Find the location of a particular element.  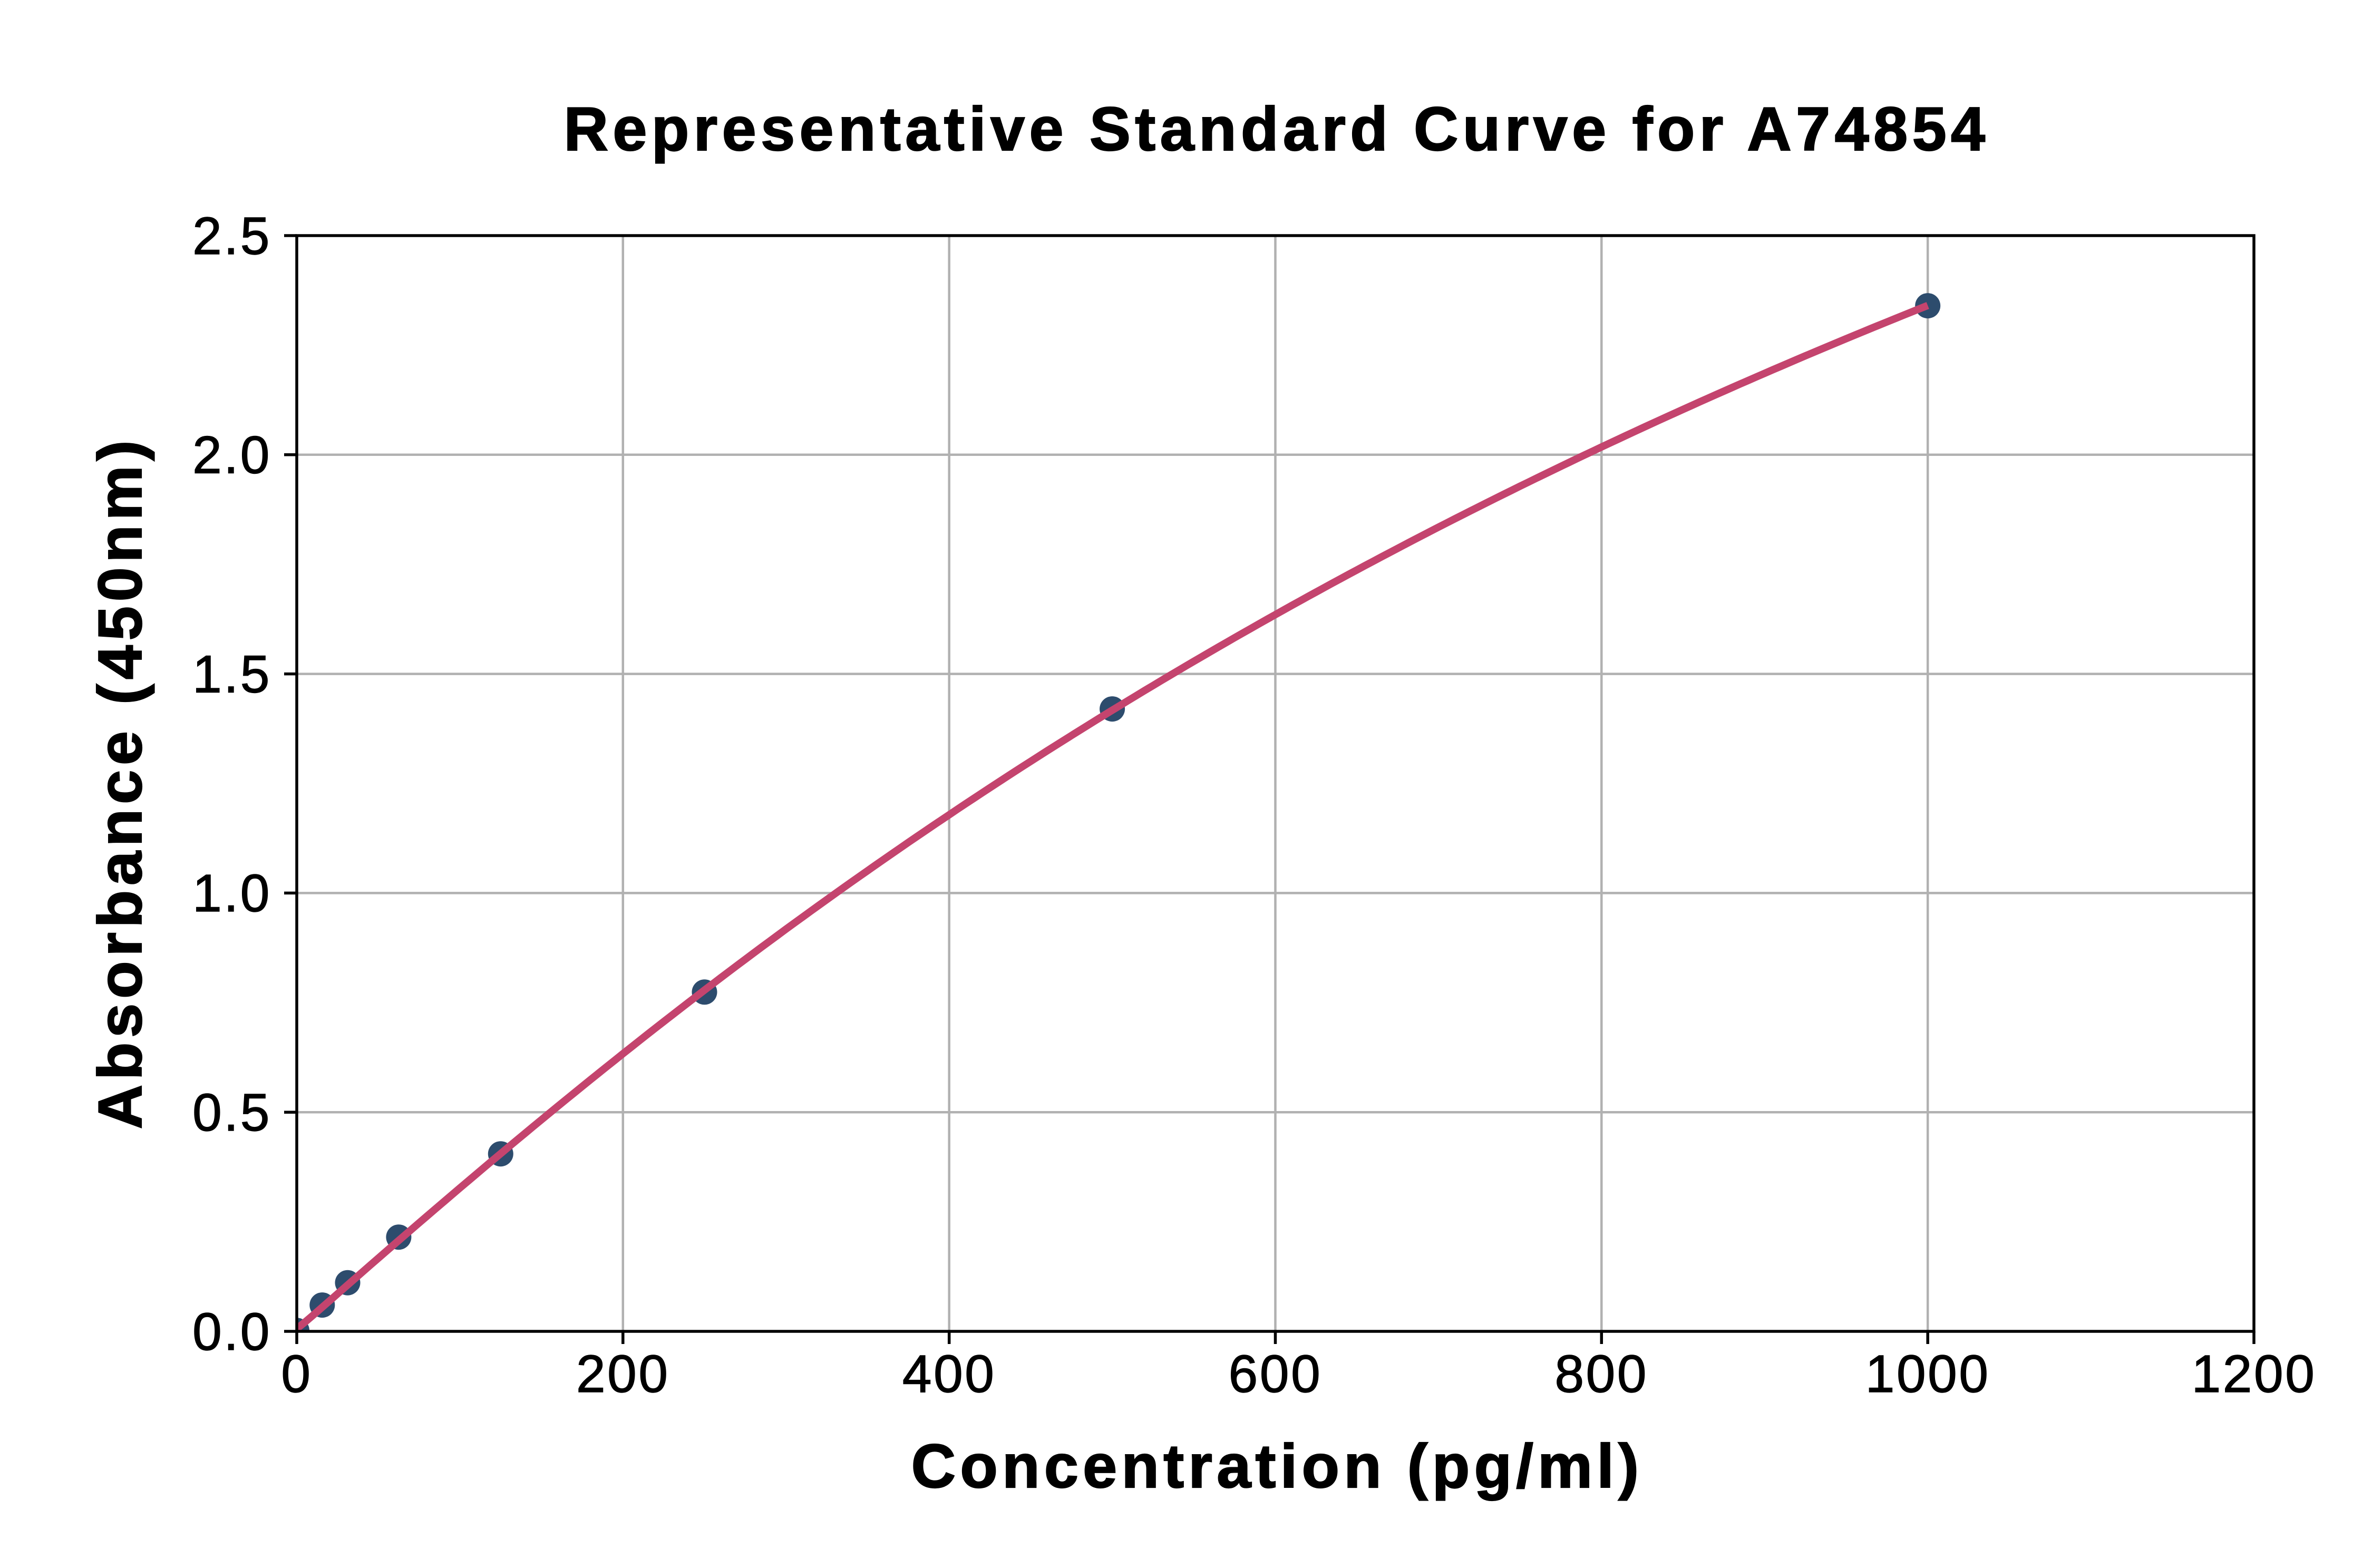

svg-text: 2.0 is located at coordinates (231, 456).